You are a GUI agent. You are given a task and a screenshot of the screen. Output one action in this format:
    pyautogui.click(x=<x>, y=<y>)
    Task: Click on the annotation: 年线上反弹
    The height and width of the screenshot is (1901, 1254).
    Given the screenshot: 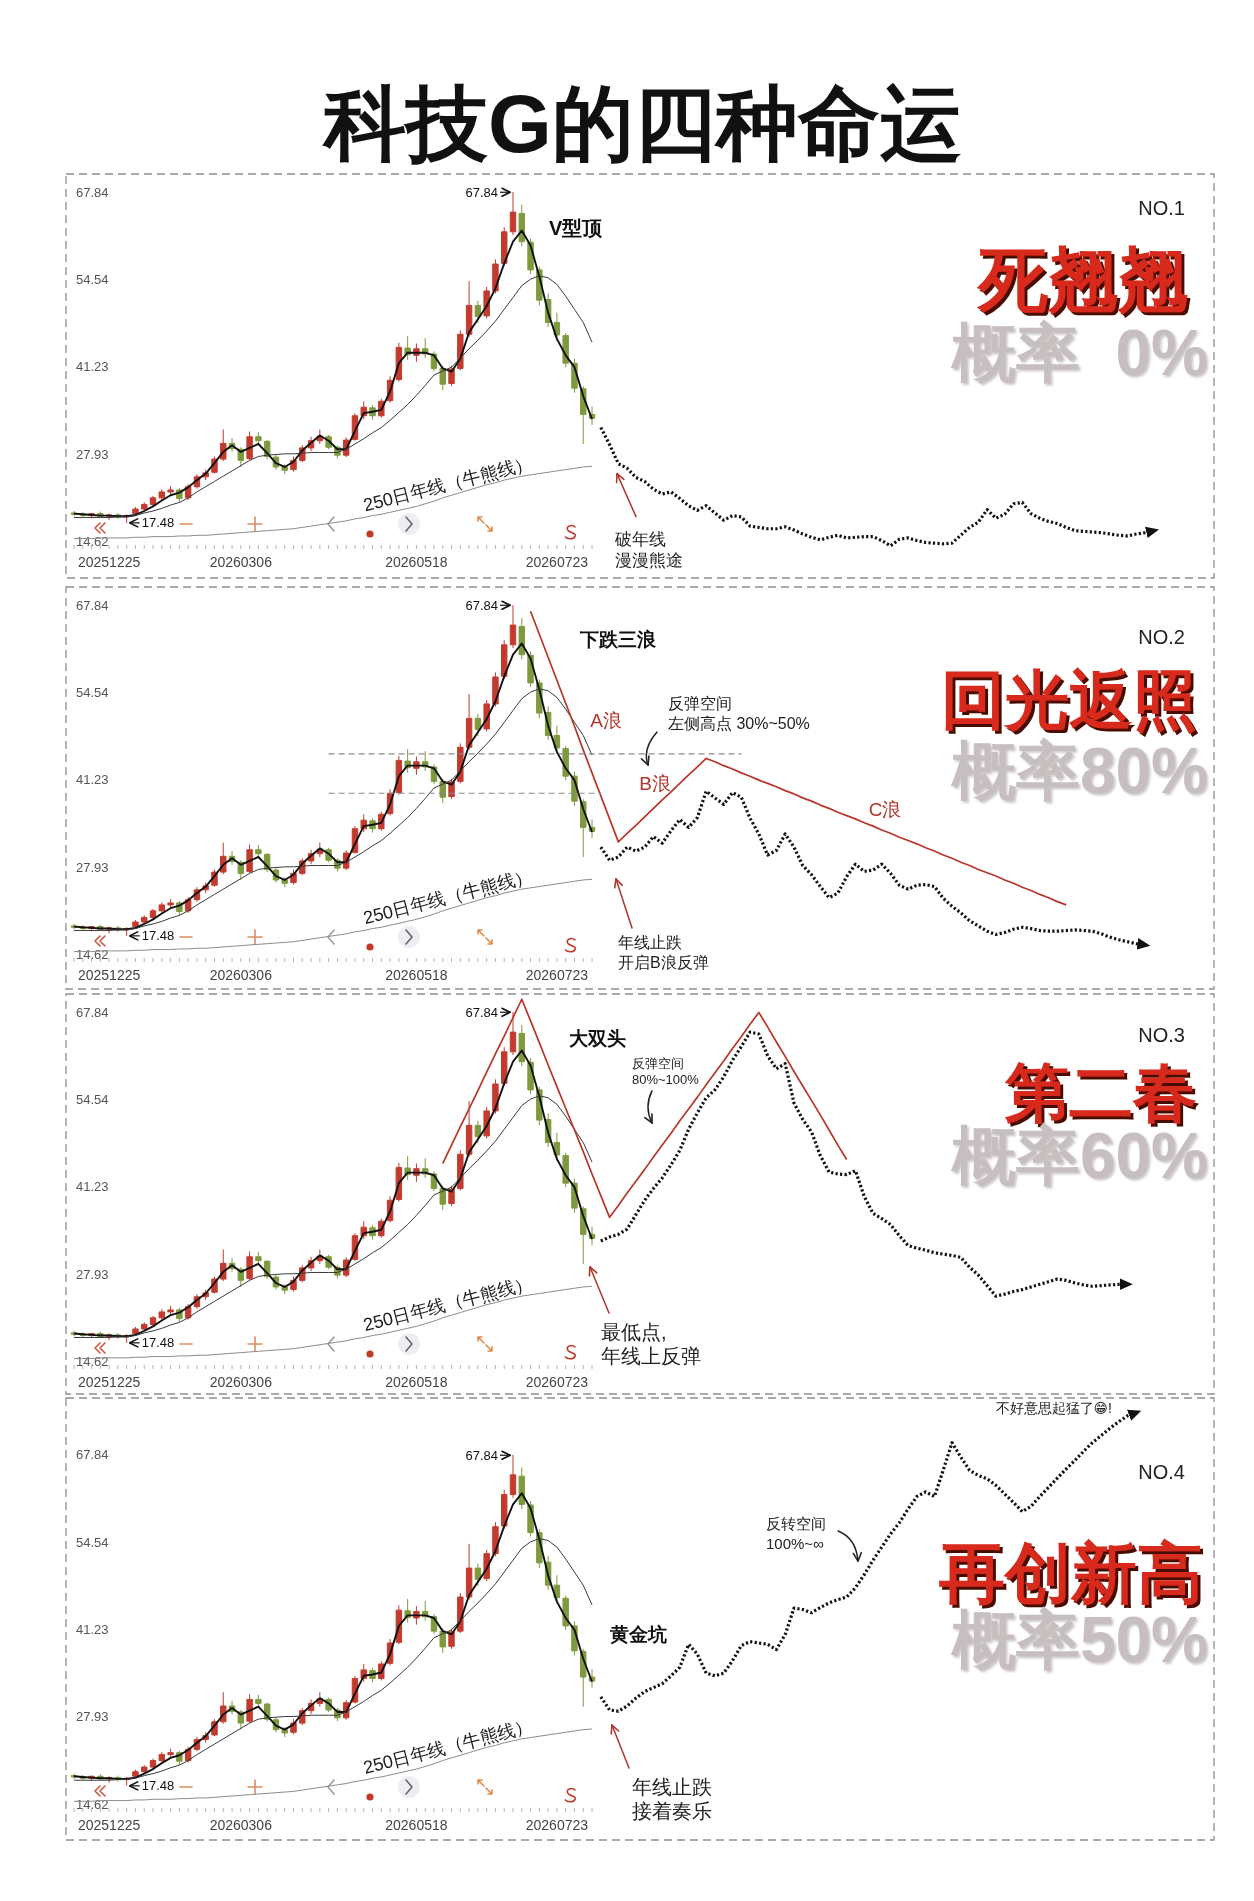 What is the action you would take?
    pyautogui.click(x=651, y=1355)
    